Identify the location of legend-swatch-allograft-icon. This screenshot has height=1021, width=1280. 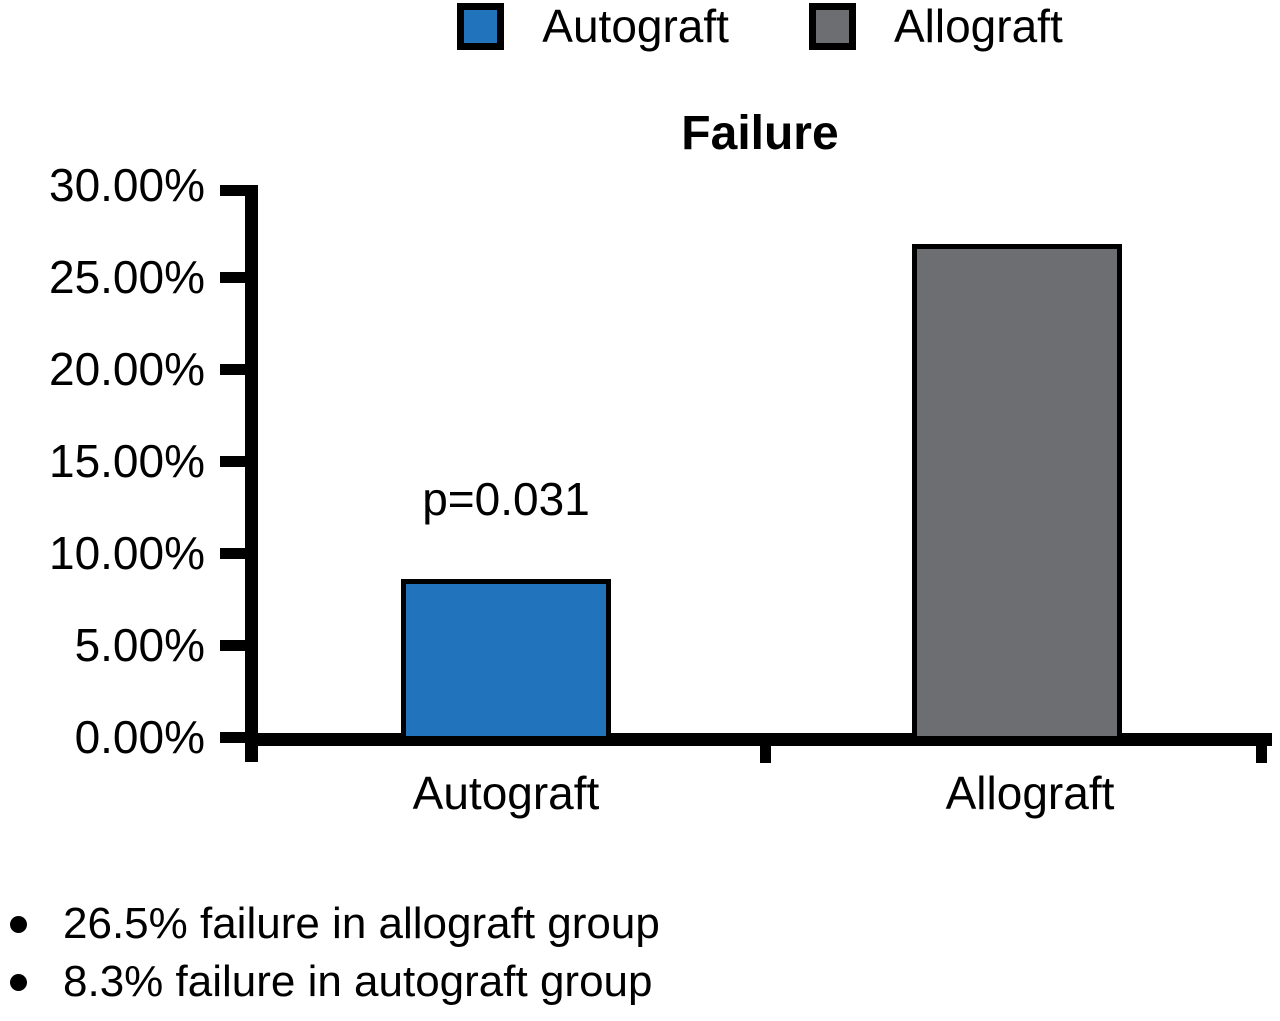
(832, 26).